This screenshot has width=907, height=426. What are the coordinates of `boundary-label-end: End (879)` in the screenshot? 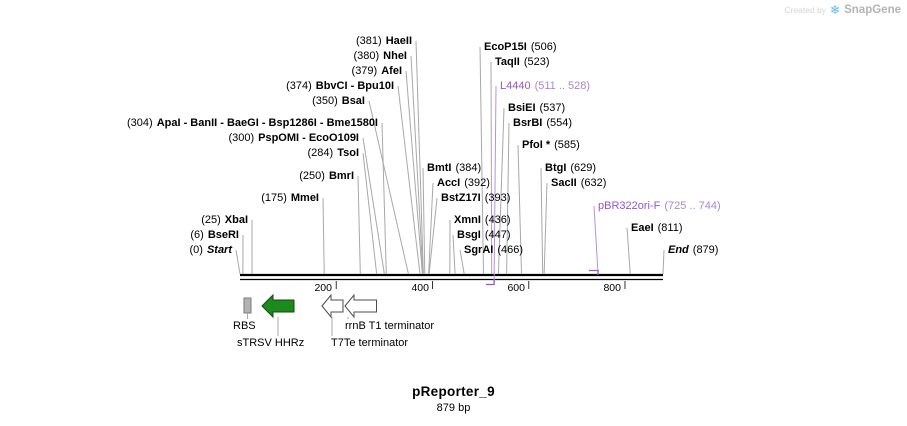 It's located at (693, 250).